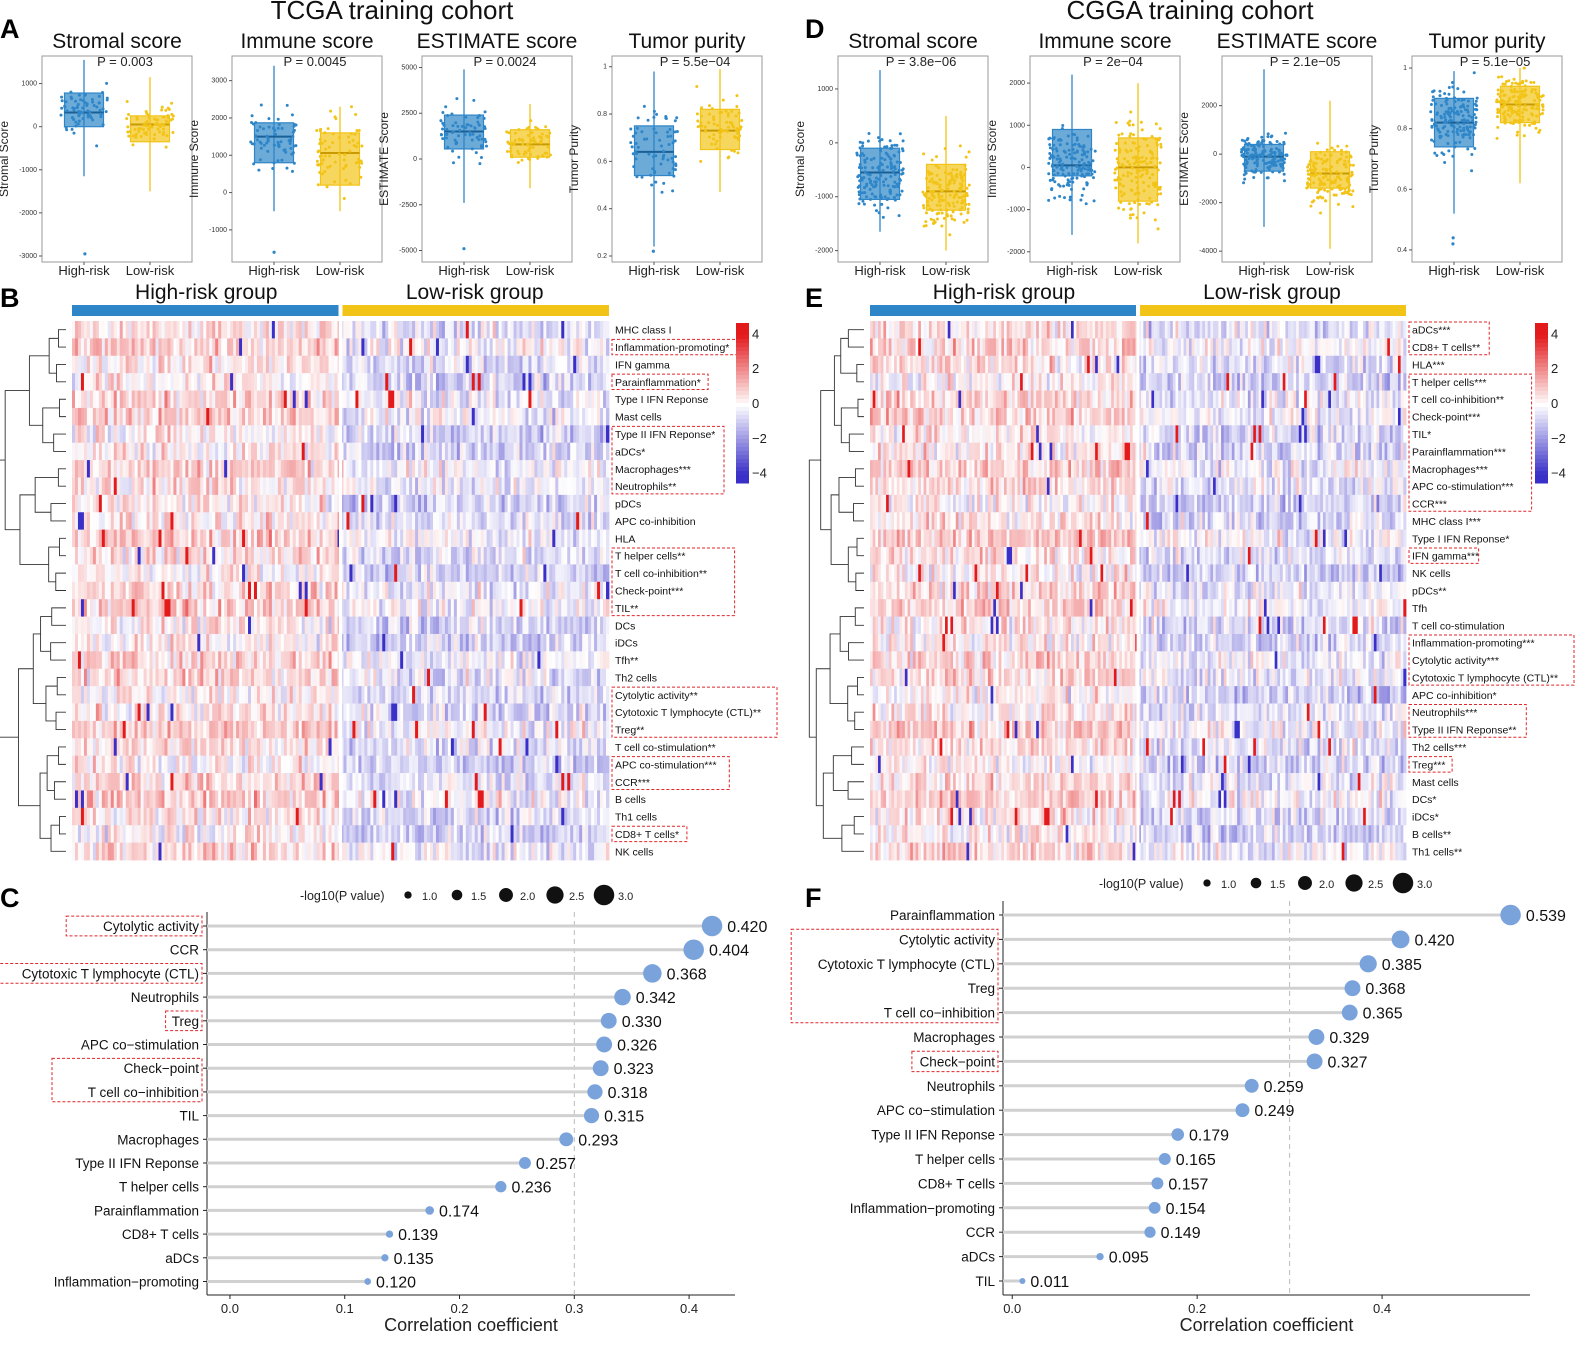 This screenshot has height=1346, width=1591. Describe the element at coordinates (1016, 252) in the screenshot. I see `y-tick-label: -2000` at that location.